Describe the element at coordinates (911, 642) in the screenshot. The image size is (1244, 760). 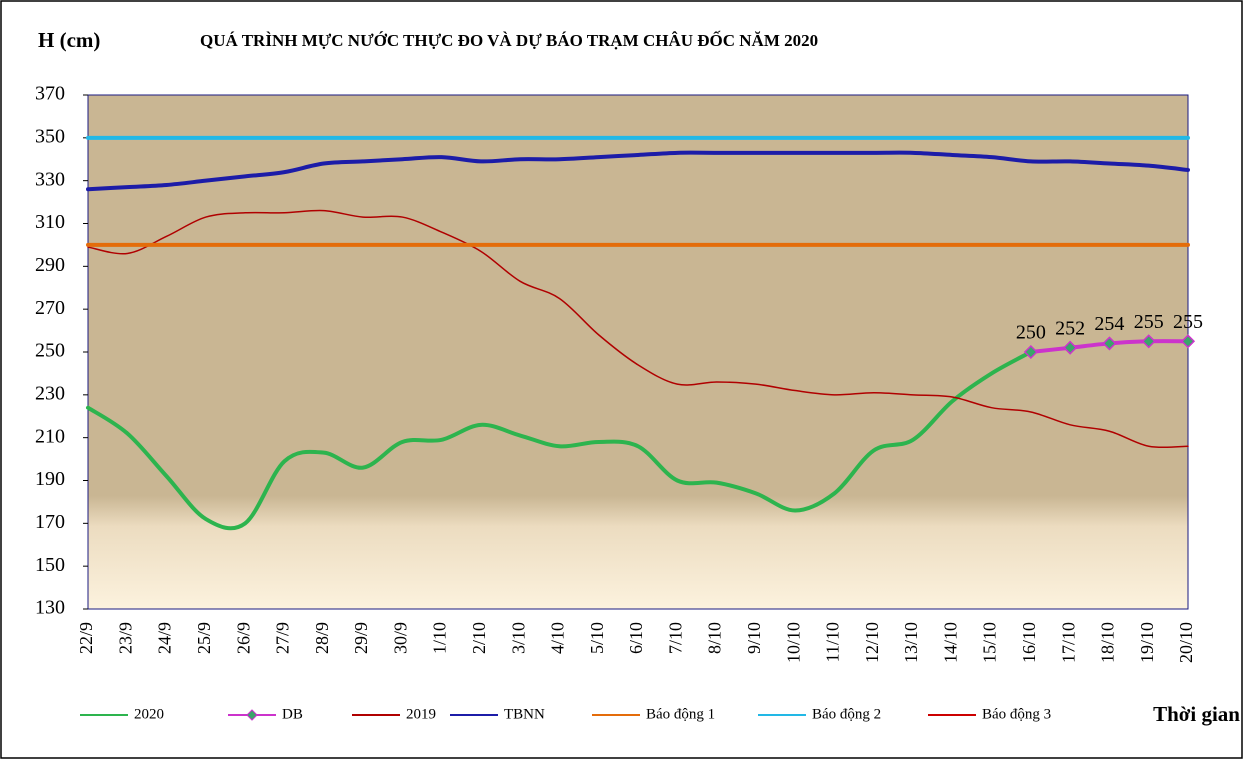
I see `x-tick-label: 13/10` at that location.